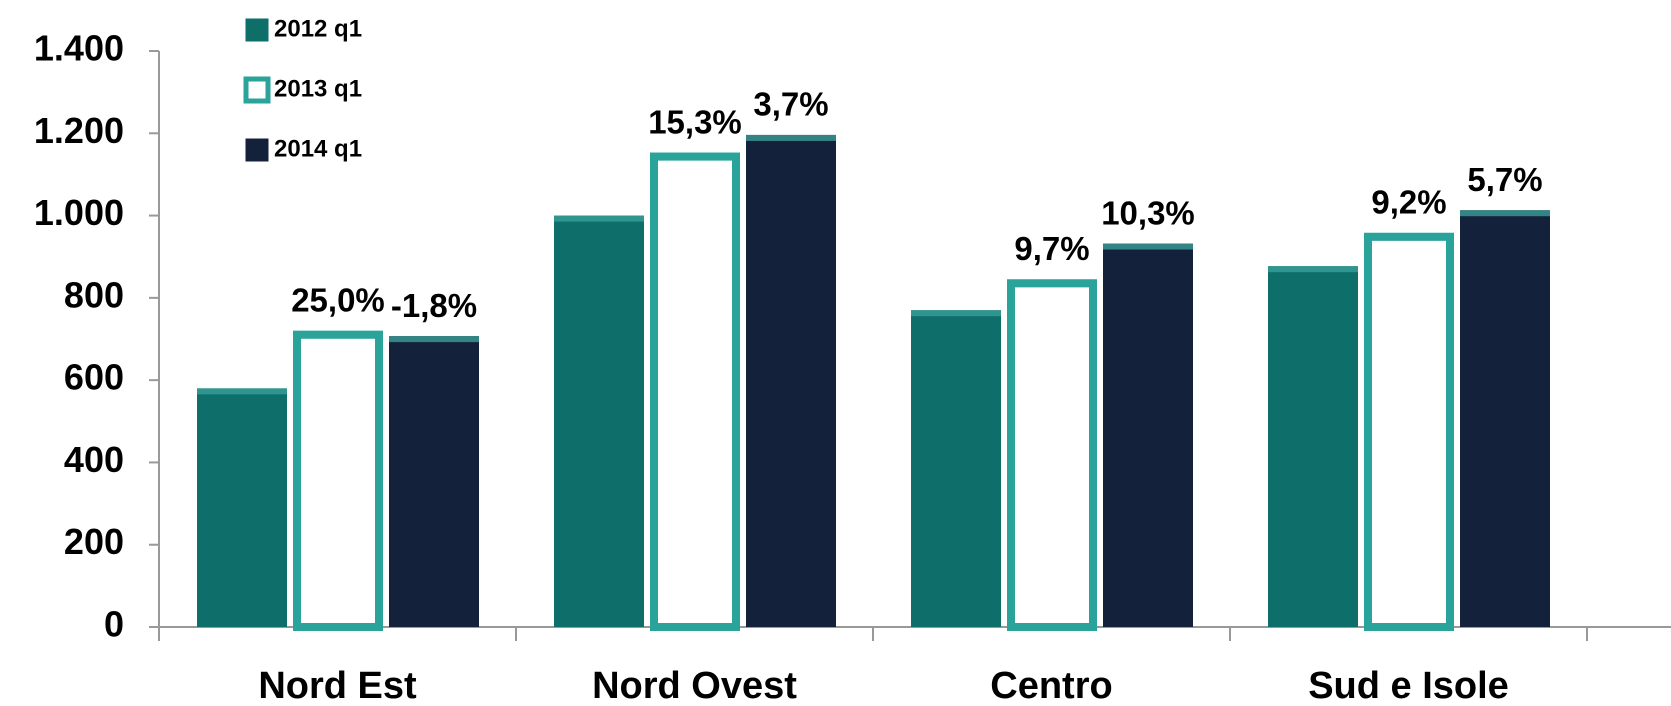  Describe the element at coordinates (1148, 212) in the screenshot. I see `data-label: 10,3%` at that location.